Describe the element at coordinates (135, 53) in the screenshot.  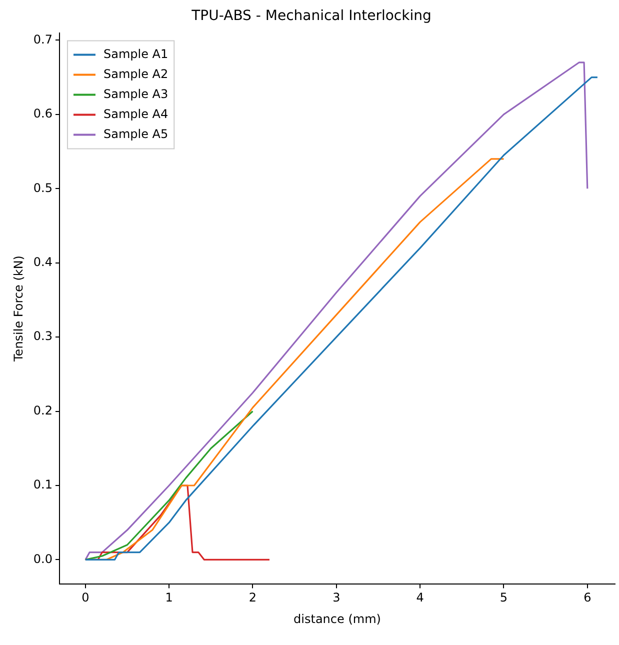
I see `legend-label: Sample A1` at that location.